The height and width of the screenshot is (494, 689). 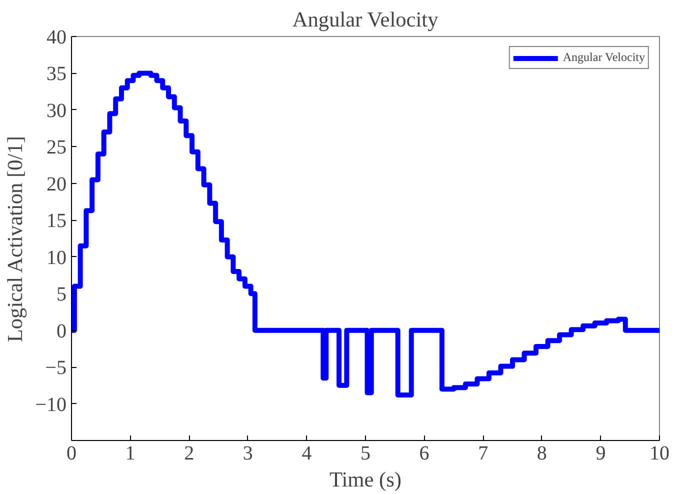 What do you see at coordinates (56, 221) in the screenshot?
I see `y-tick-label: 15` at bounding box center [56, 221].